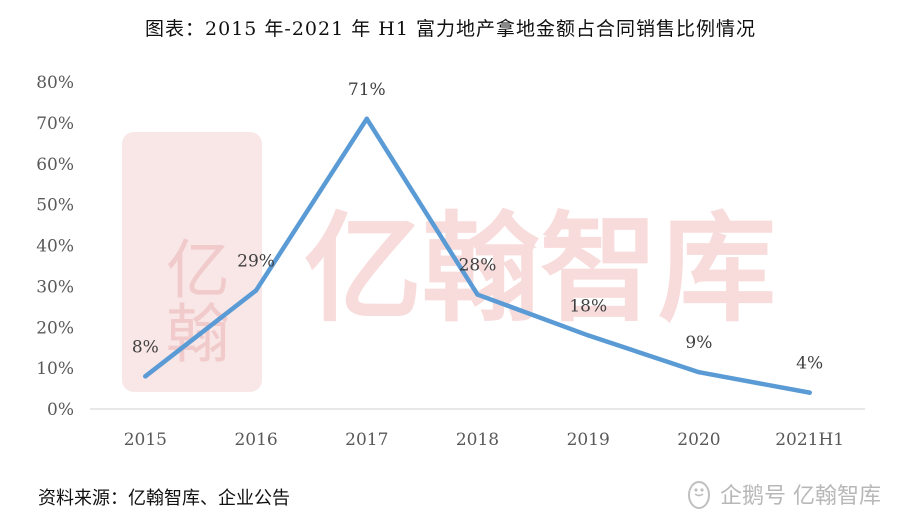 This screenshot has width=901, height=523. What do you see at coordinates (145, 347) in the screenshot?
I see `data-label: 8%` at bounding box center [145, 347].